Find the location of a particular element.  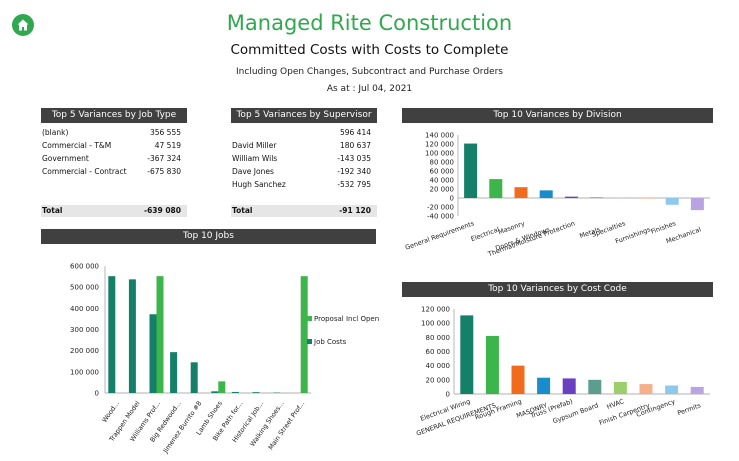

x-tick-label: HVAC is located at coordinates (616, 404).